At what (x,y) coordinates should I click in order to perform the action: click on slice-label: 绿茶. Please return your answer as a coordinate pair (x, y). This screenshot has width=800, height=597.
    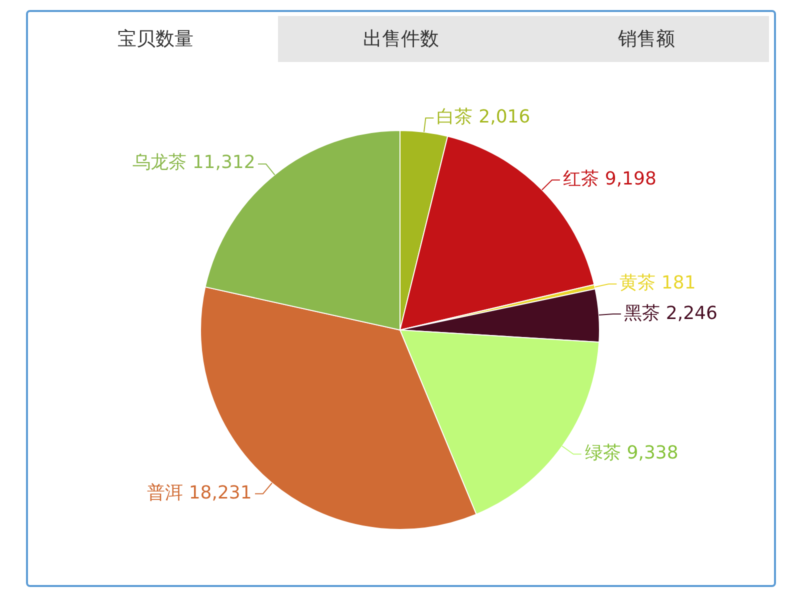
    Looking at the image, I should click on (602, 453).